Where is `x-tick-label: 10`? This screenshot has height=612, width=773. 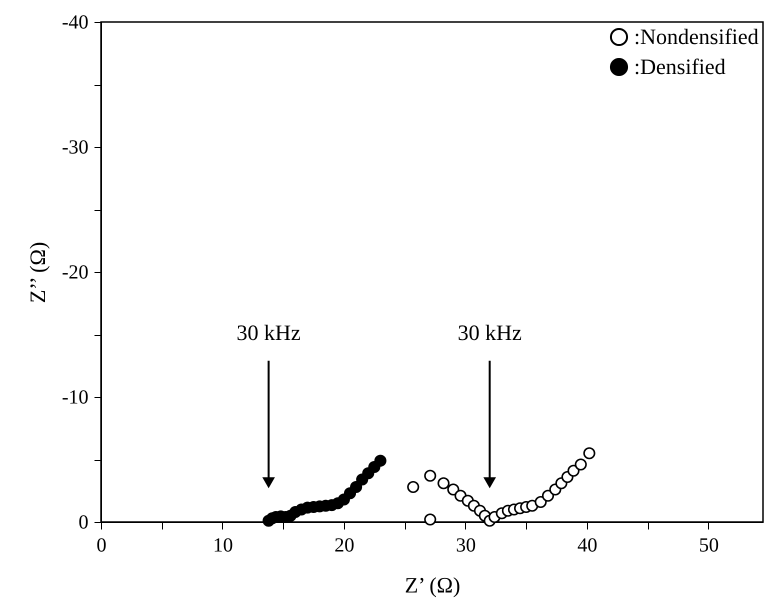 x-tick-label: 10 is located at coordinates (222, 545).